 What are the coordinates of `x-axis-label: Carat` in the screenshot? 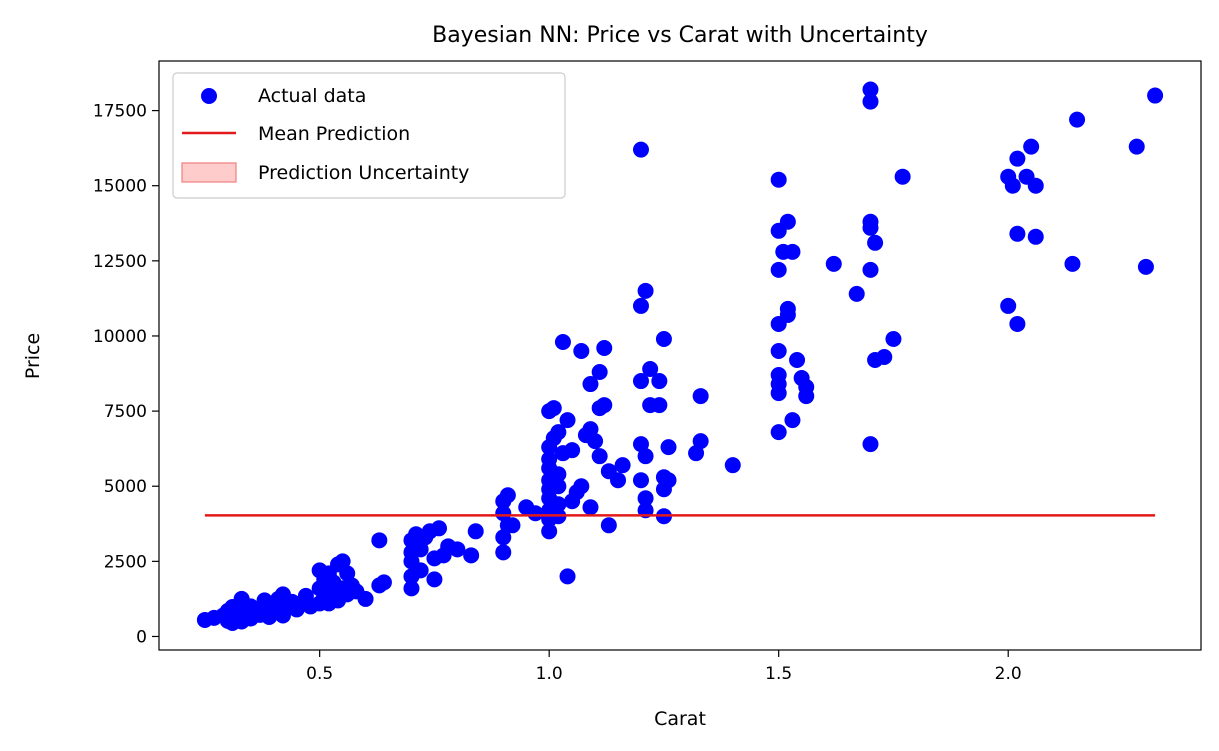 It's located at (680, 719).